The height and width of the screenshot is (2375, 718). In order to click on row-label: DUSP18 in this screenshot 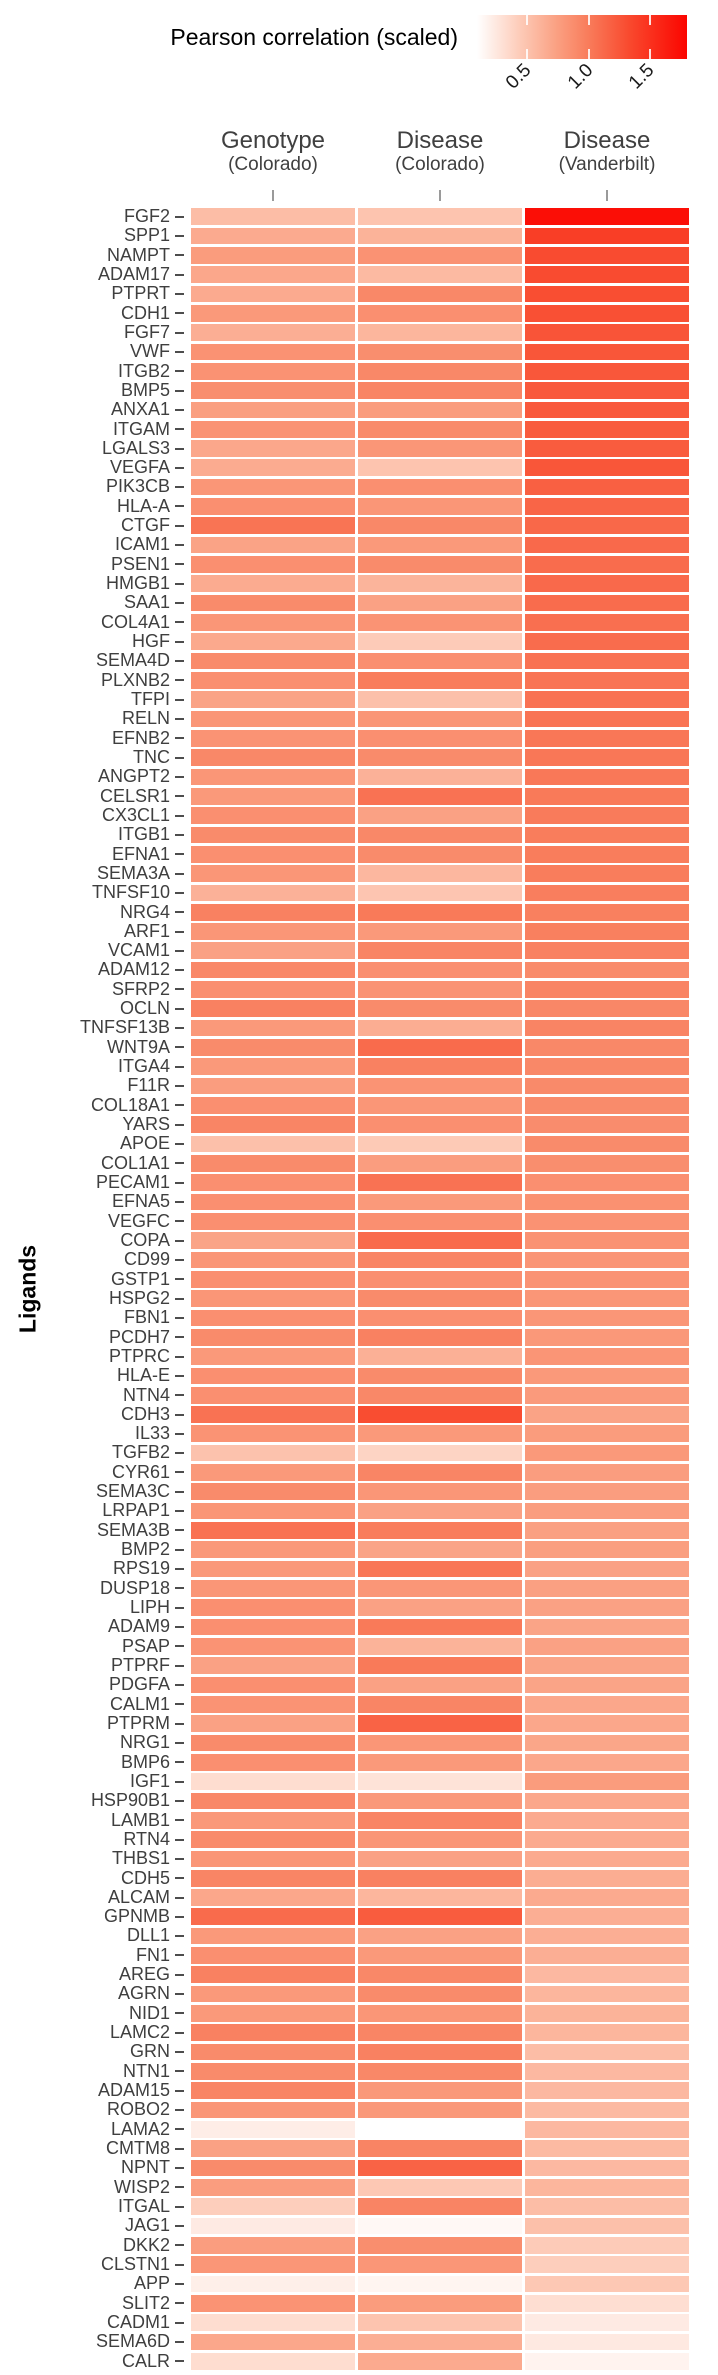, I will do `click(134, 1587)`.